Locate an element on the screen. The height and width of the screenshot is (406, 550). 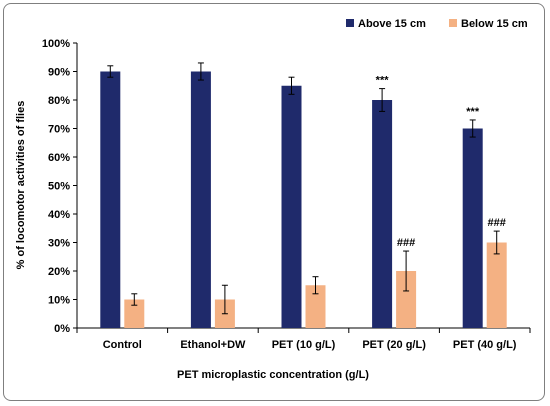
y-tick-label: 100% is located at coordinates (56, 44).